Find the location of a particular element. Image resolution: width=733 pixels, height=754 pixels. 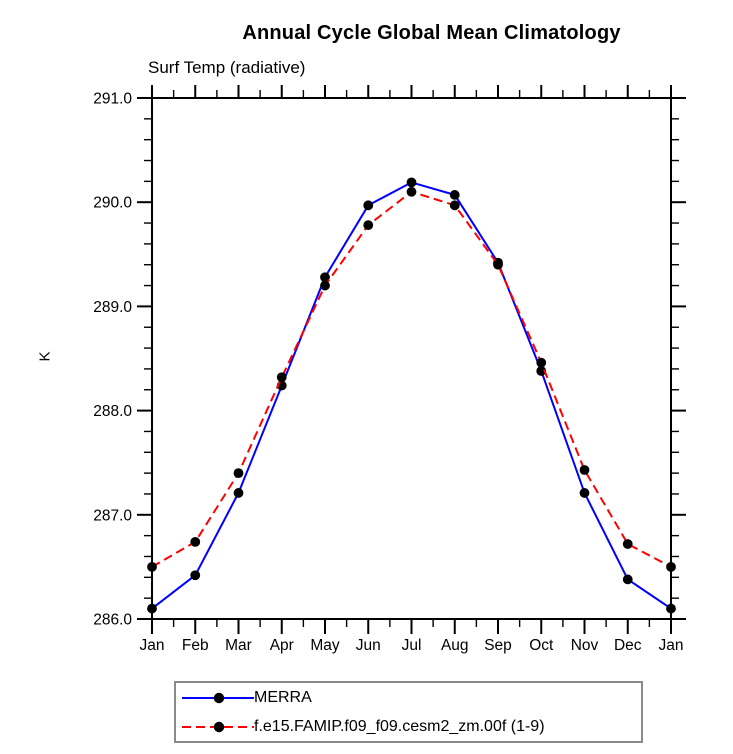

legend-row-model: f.e15.FAMIP.f09_f09.cesm2_zm.00f (1-9) is located at coordinates (410, 726).